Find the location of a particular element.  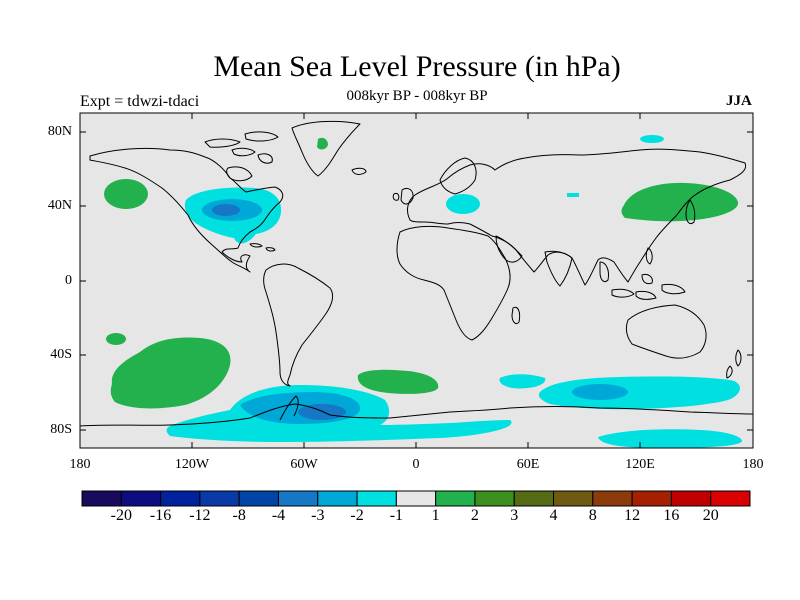

lat-label: 40S is located at coordinates (61, 354).